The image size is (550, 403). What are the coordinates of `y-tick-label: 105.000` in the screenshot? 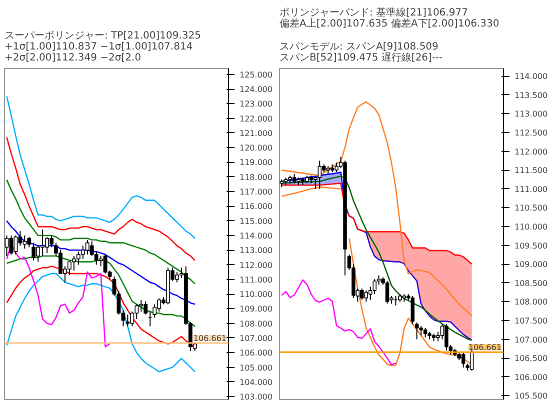 It's located at (256, 367).